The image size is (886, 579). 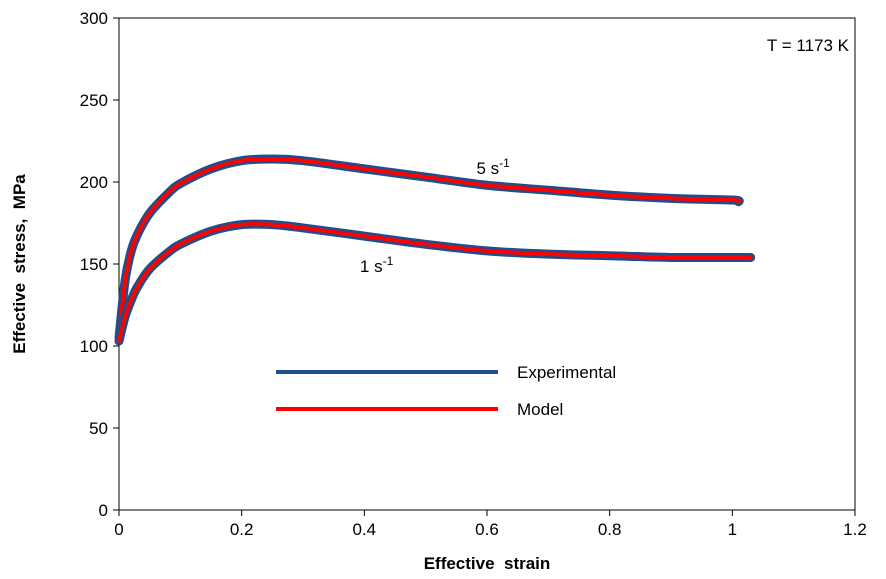 What do you see at coordinates (446, 391) in the screenshot?
I see `legend: Experimental Model` at bounding box center [446, 391].